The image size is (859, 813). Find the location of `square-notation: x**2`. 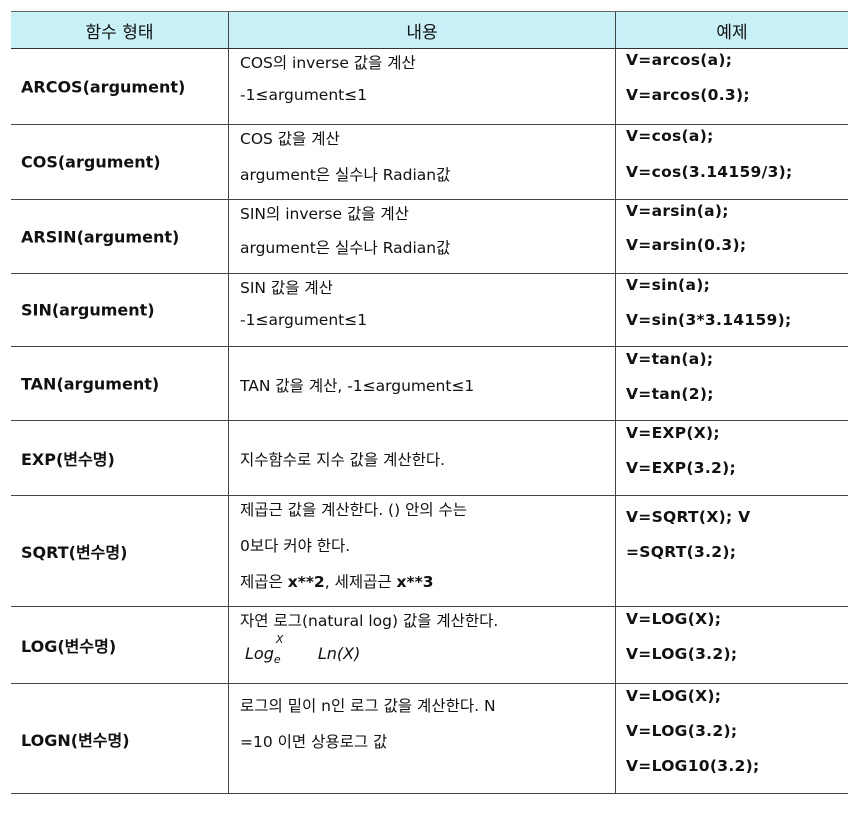

square-notation: x**2 is located at coordinates (306, 582).